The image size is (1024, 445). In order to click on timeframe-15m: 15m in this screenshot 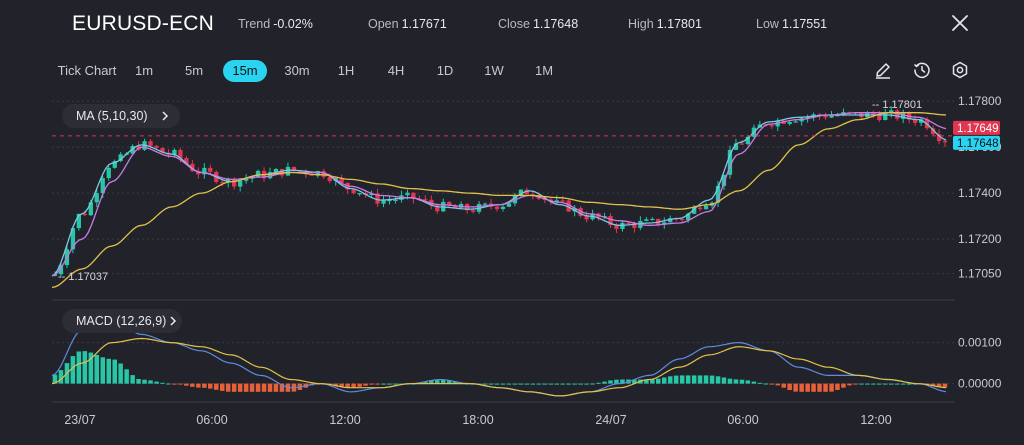, I will do `click(245, 71)`.